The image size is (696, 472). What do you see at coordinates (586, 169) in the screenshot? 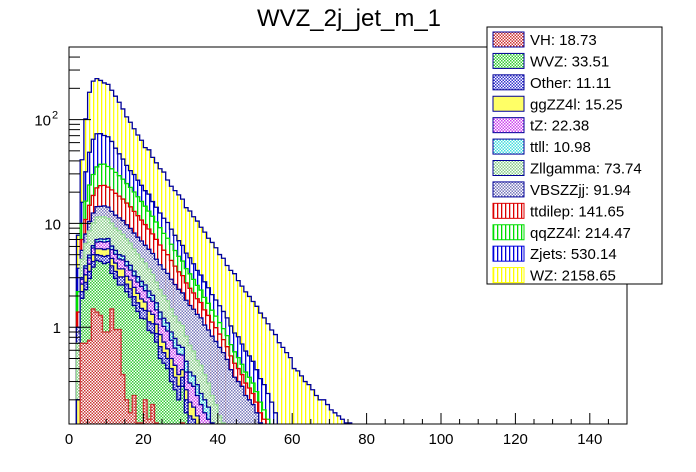
I see `legend-label: Zllgamma: 73.74` at bounding box center [586, 169].